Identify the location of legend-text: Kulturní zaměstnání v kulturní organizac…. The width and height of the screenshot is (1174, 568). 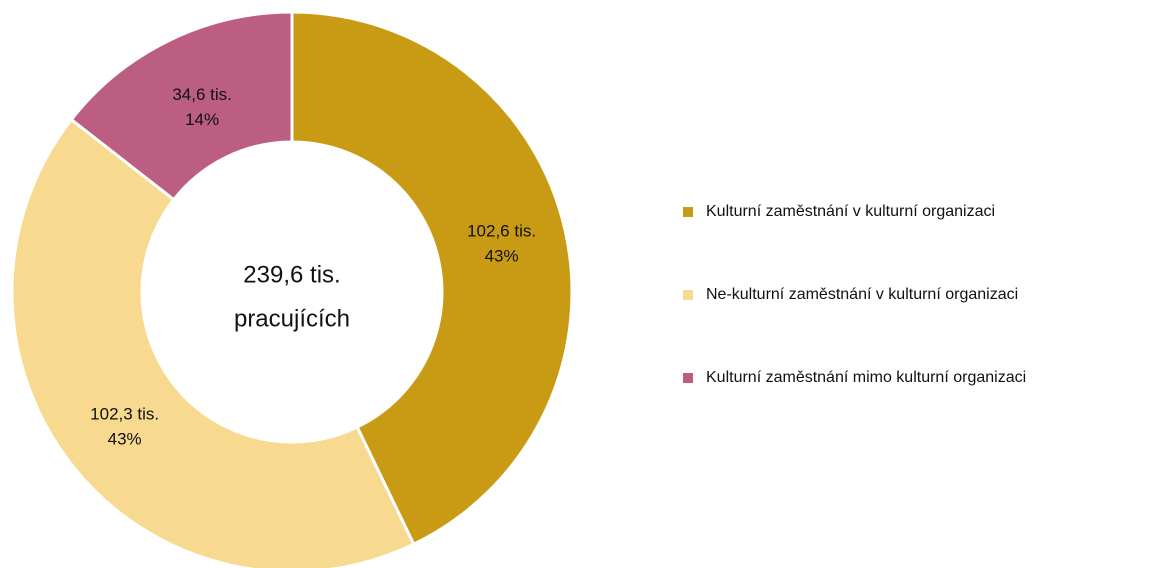
(850, 211).